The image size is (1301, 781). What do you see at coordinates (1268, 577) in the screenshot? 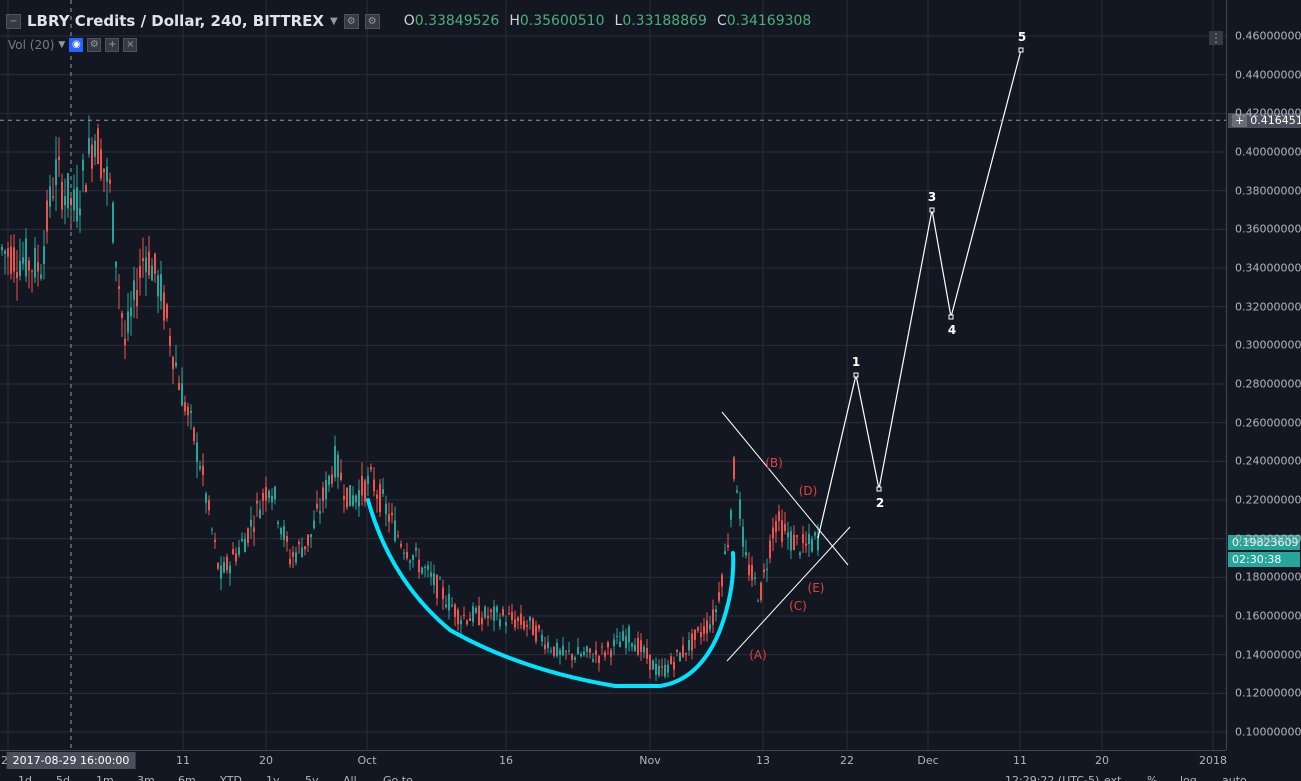
I see `price-tick-label: 0.18000000` at bounding box center [1268, 577].